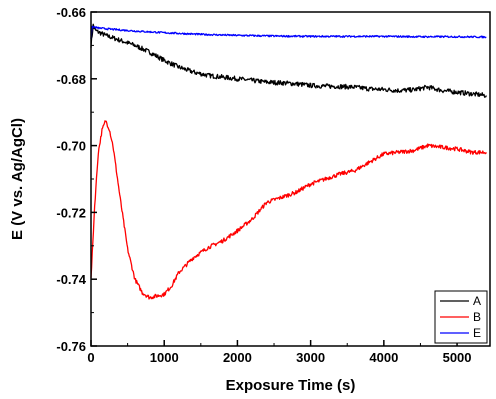 The image size is (496, 399). What do you see at coordinates (164, 357) in the screenshot?
I see `x-tick-label: 1000` at bounding box center [164, 357].